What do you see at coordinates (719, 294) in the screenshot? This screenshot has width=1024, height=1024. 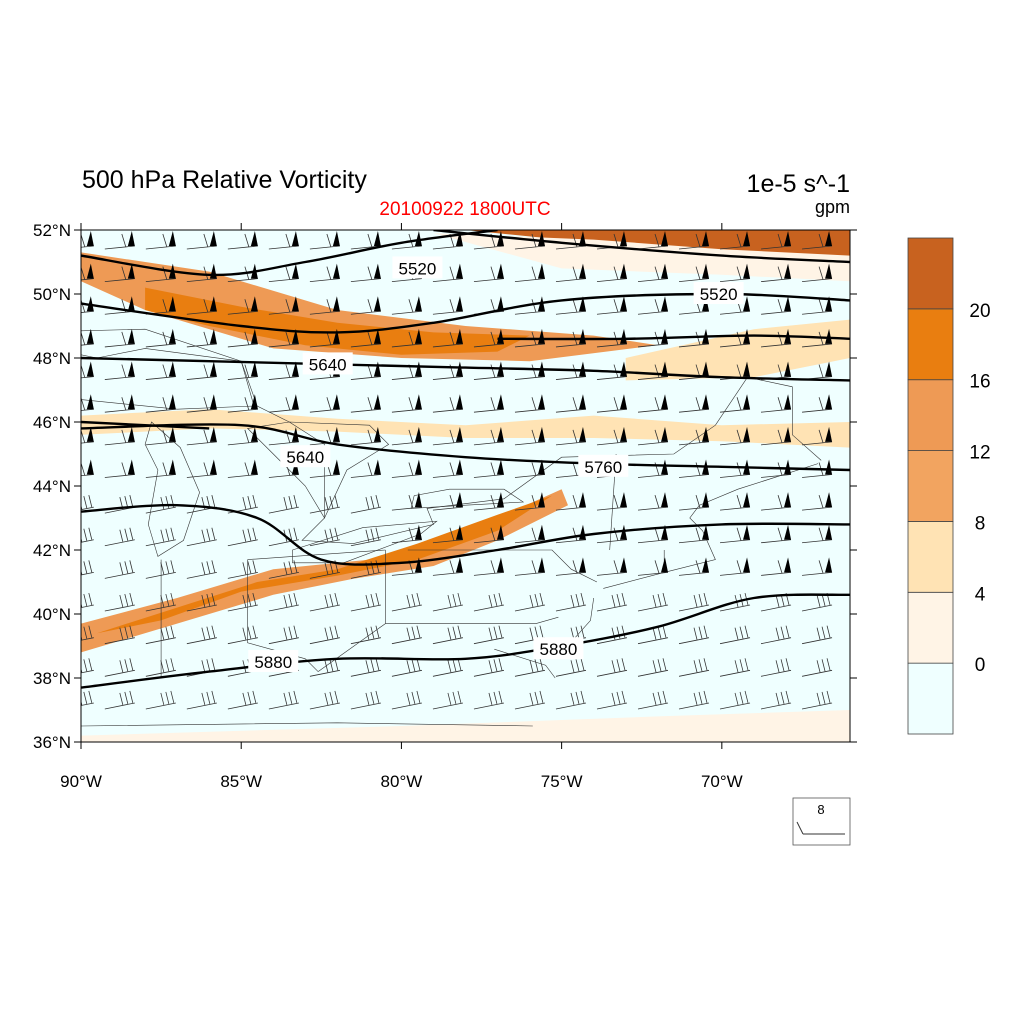 I see `contour-label: 5520` at bounding box center [719, 294].